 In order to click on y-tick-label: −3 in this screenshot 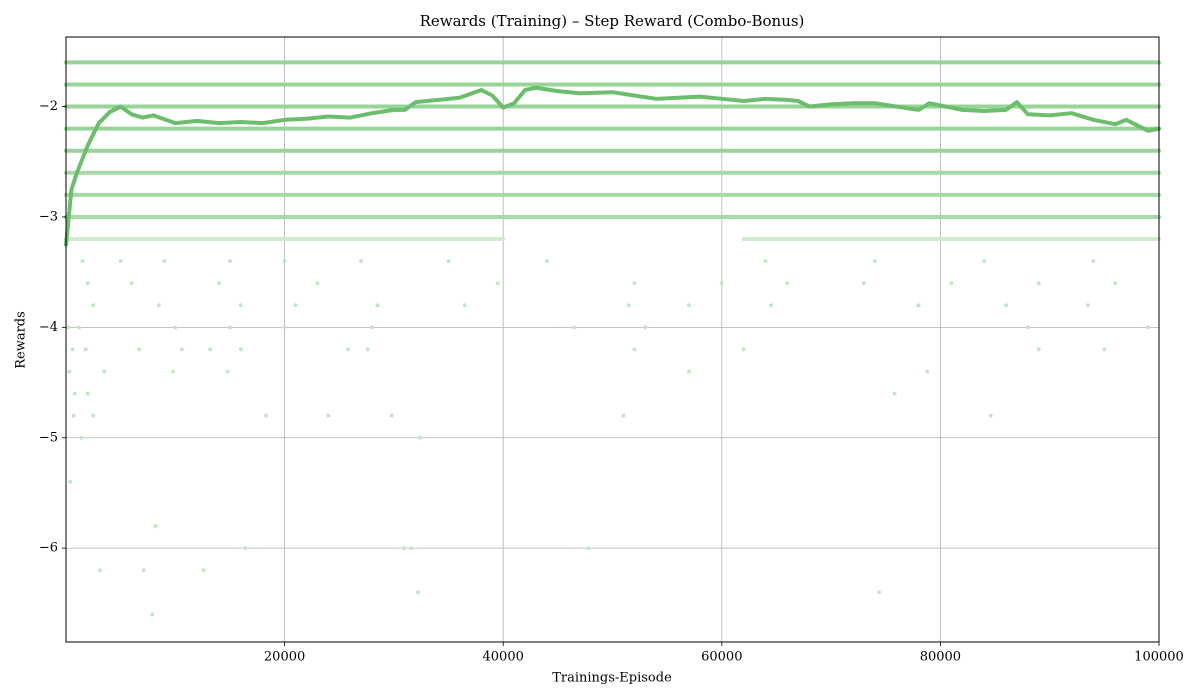, I will do `click(48, 216)`.